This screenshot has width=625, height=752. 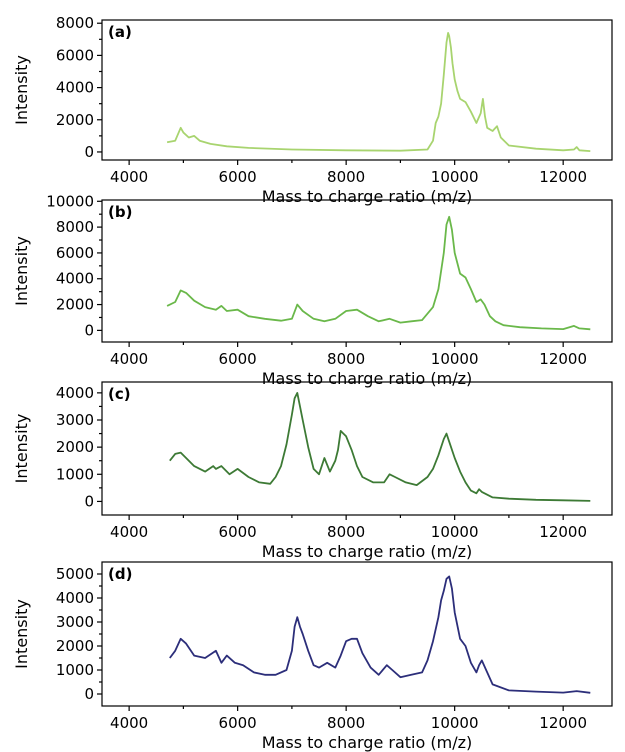 I want to click on x-axis-label-d: Mass to charge ratio (m/z), so click(x=367, y=742).